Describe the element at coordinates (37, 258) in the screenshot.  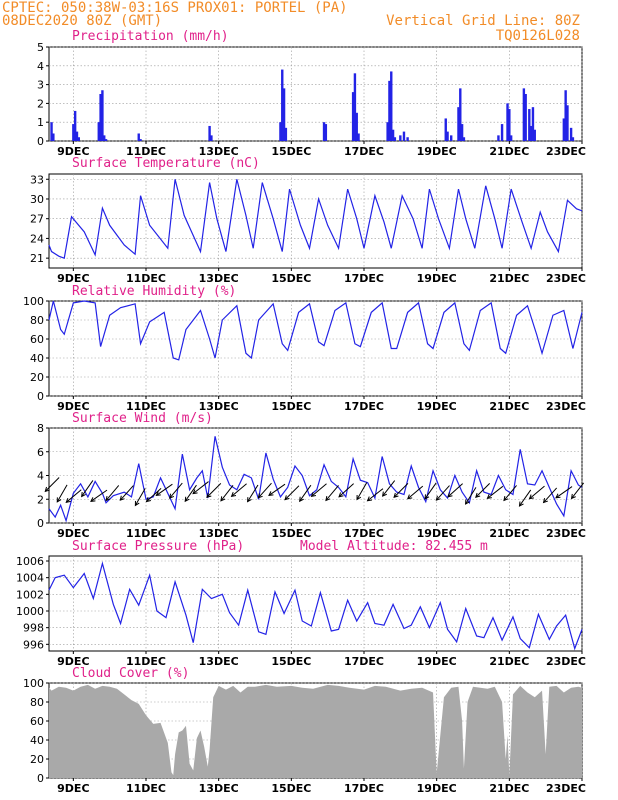
I see `y-tick-label: 21` at that location.